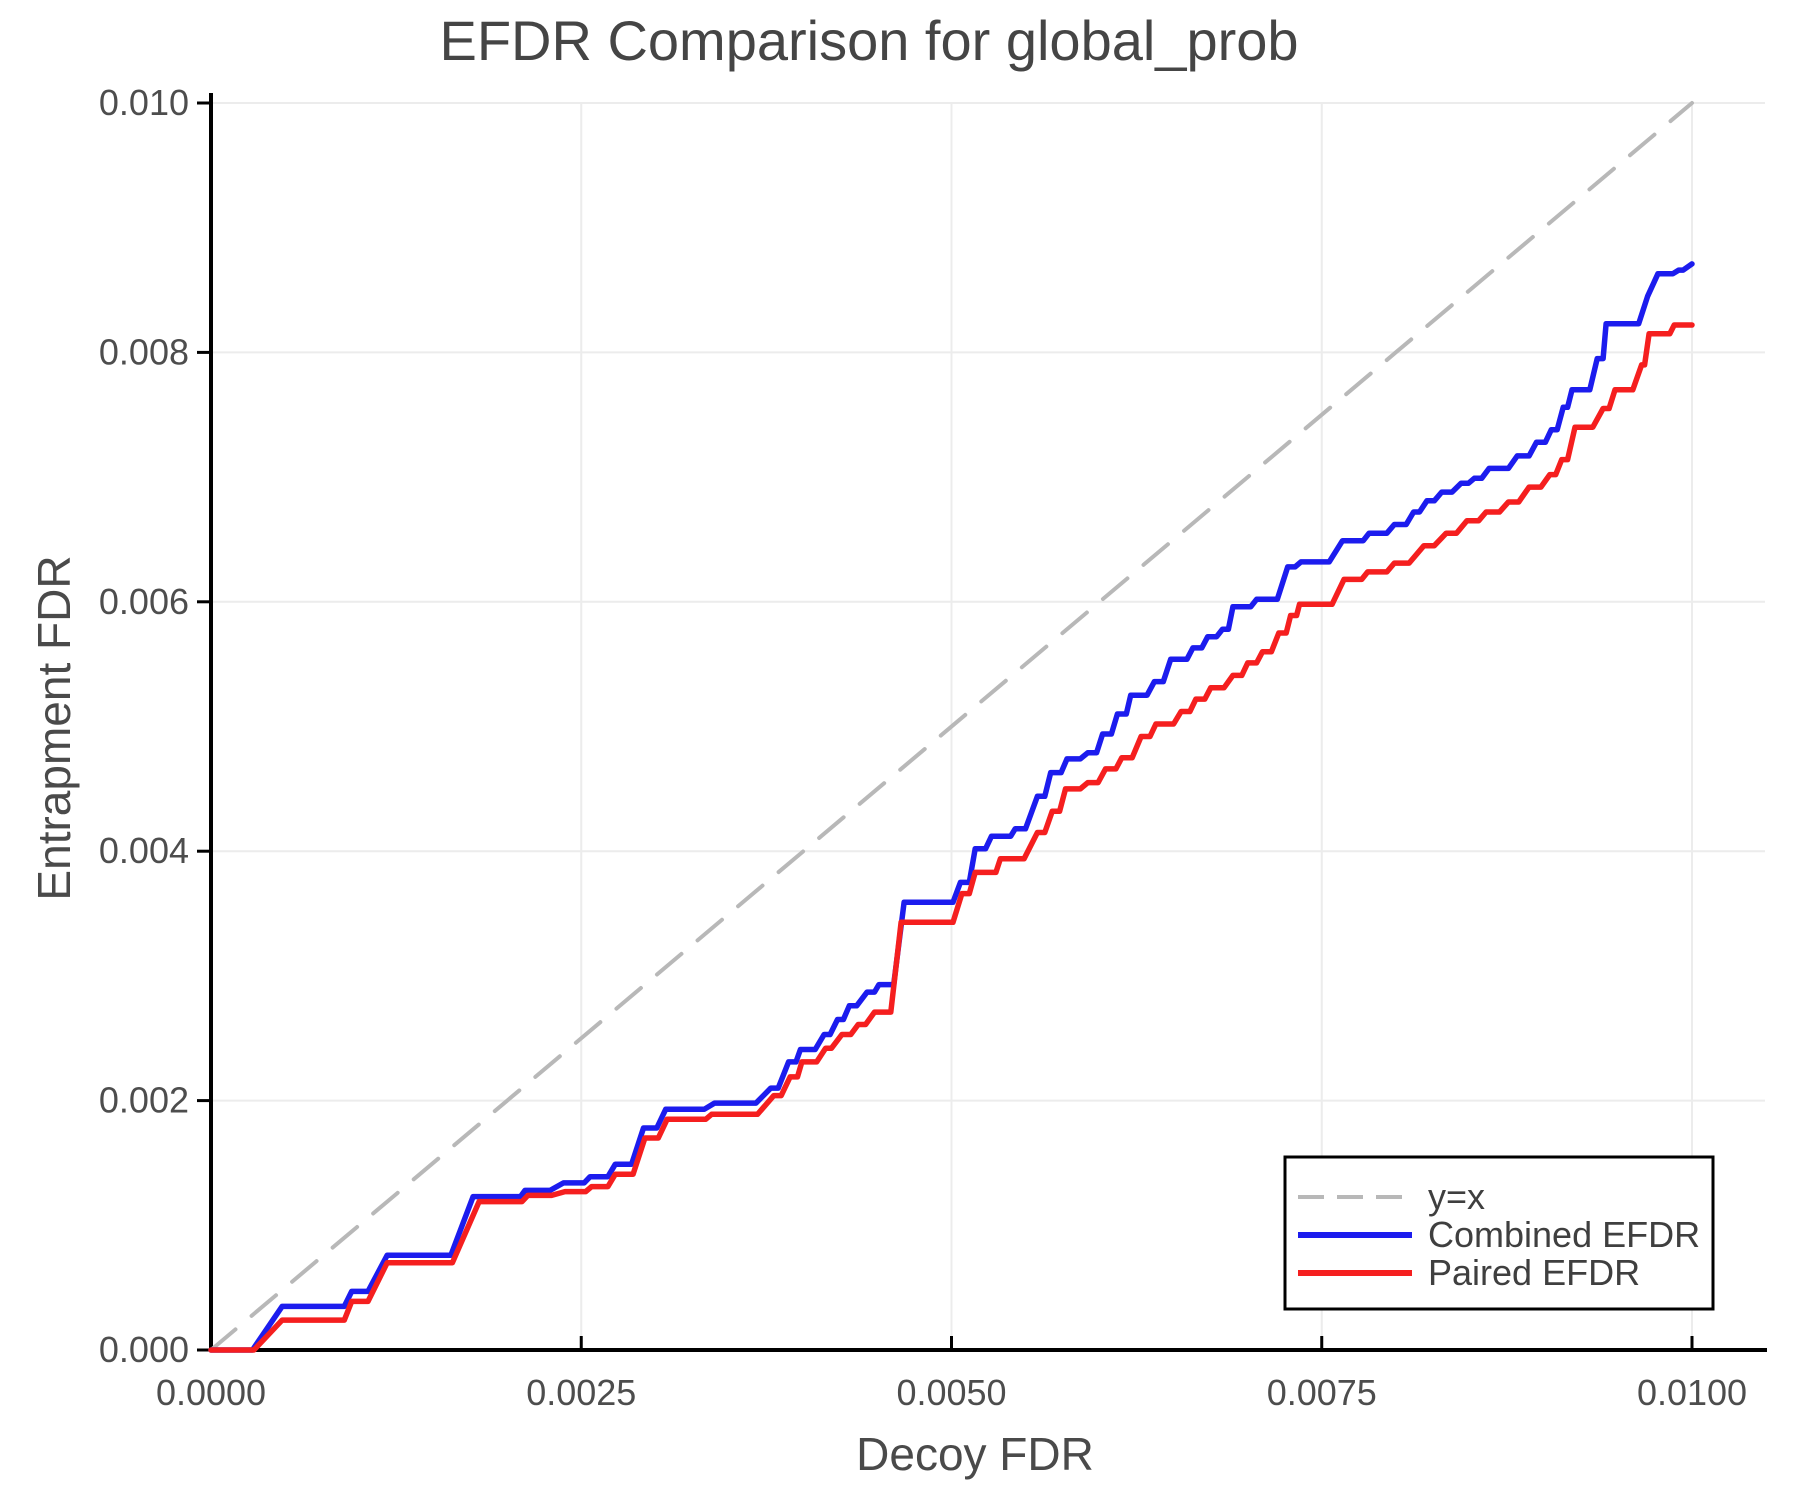 Image resolution: width=1800 pixels, height=1500 pixels. Describe the element at coordinates (1322, 1392) in the screenshot. I see `x-tick-label: 0.0075` at that location.